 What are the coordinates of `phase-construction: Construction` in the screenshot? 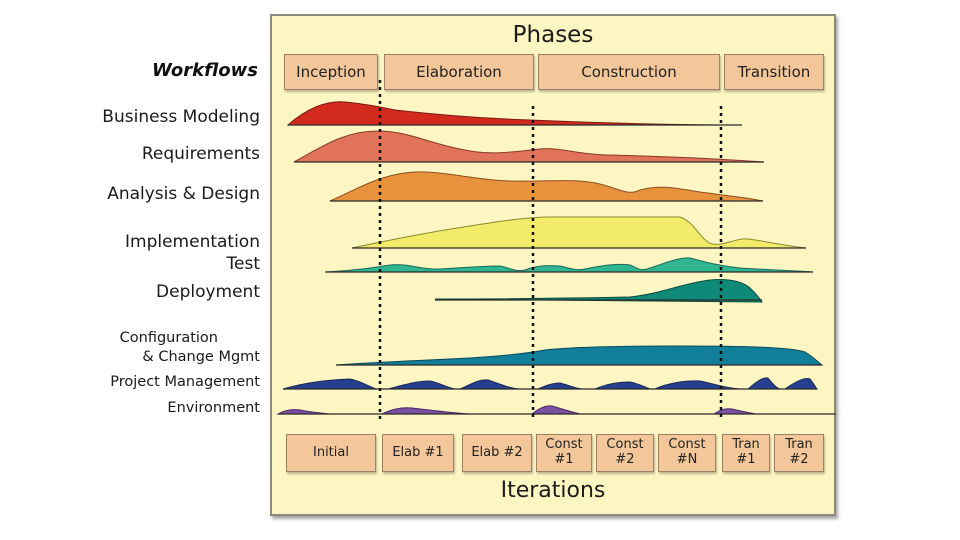 It's located at (629, 72).